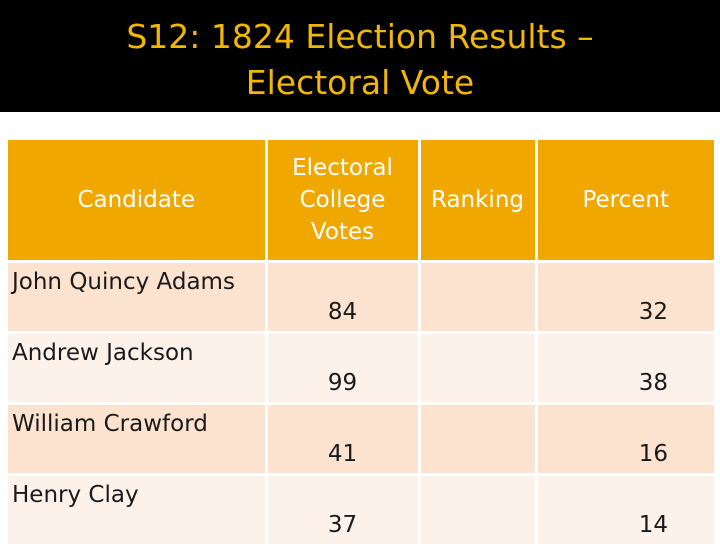 The width and height of the screenshot is (720, 544). What do you see at coordinates (342, 368) in the screenshot?
I see `cell-votes: 99` at bounding box center [342, 368].